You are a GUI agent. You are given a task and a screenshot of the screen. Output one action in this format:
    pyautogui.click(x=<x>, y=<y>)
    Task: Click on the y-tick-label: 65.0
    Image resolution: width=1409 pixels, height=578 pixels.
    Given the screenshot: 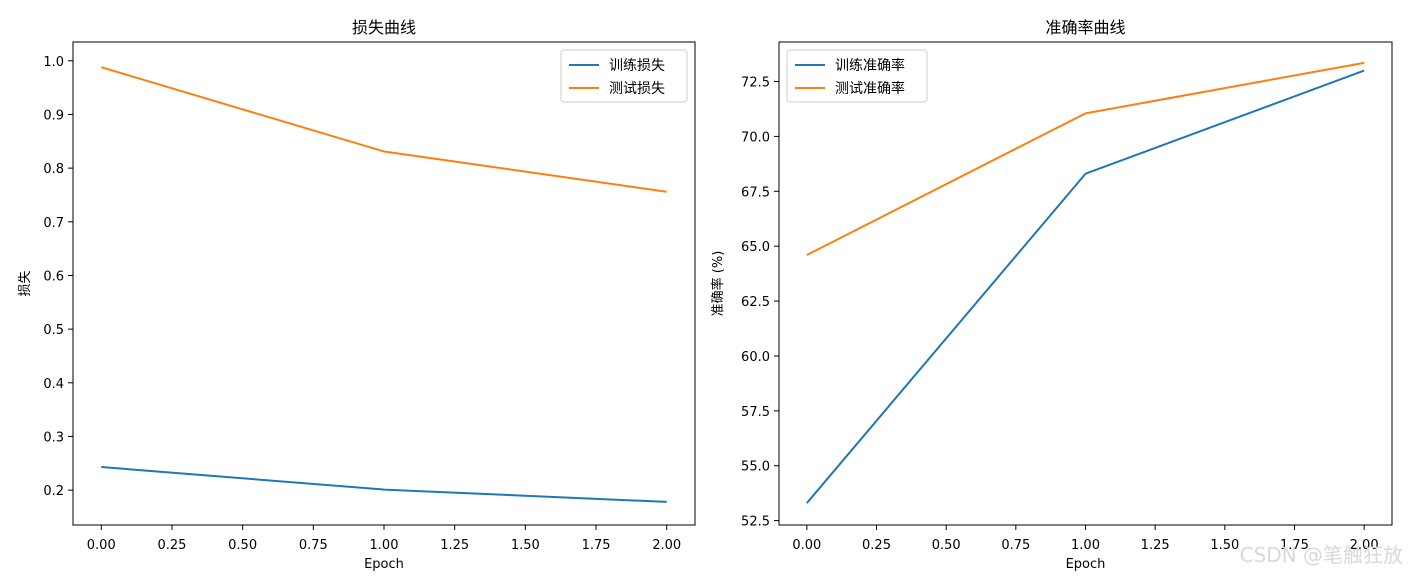 What is the action you would take?
    pyautogui.click(x=755, y=247)
    